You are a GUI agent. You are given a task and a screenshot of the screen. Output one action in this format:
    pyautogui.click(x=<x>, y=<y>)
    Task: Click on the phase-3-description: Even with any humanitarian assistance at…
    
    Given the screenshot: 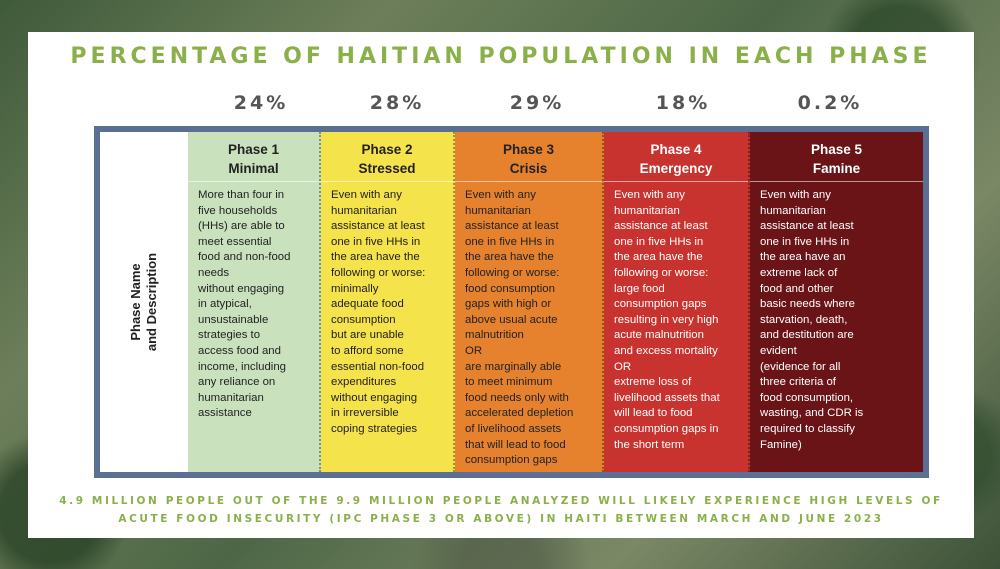 What is the action you would take?
    pyautogui.click(x=519, y=328)
    